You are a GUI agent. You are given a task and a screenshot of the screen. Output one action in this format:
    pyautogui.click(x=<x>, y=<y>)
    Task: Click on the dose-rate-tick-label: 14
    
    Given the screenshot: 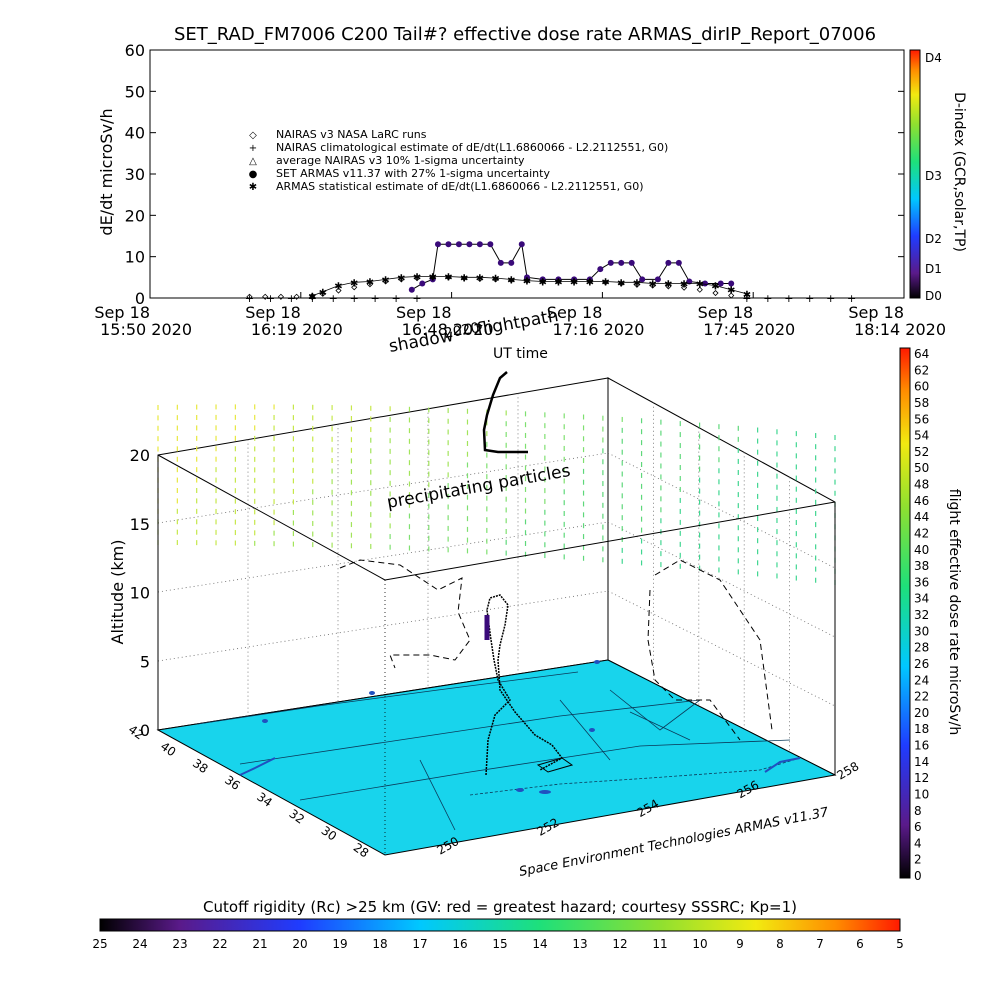 What is the action you would take?
    pyautogui.click(x=921, y=762)
    